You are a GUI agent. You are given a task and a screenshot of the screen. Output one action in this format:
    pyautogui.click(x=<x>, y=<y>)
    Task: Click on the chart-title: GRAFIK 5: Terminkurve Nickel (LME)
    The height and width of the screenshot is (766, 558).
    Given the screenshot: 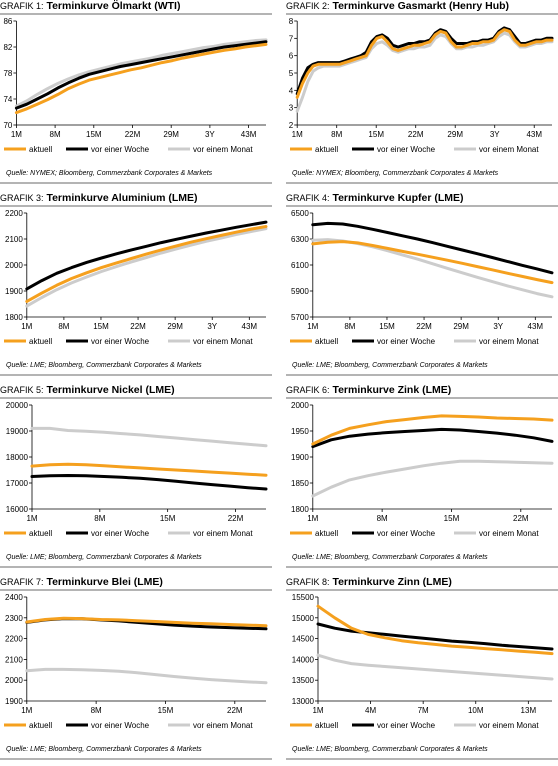 What is the action you would take?
    pyautogui.click(x=136, y=390)
    